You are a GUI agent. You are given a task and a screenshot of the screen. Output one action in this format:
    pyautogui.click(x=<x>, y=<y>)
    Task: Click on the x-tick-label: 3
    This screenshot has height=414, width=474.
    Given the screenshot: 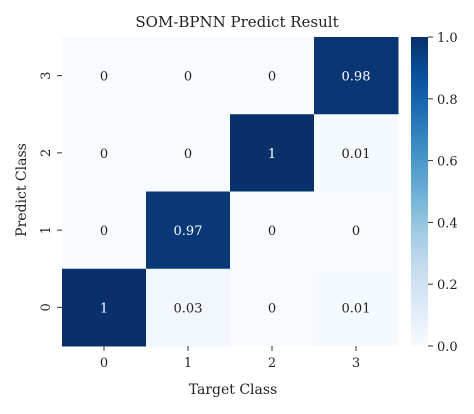 What is the action you would take?
    pyautogui.click(x=356, y=363)
    